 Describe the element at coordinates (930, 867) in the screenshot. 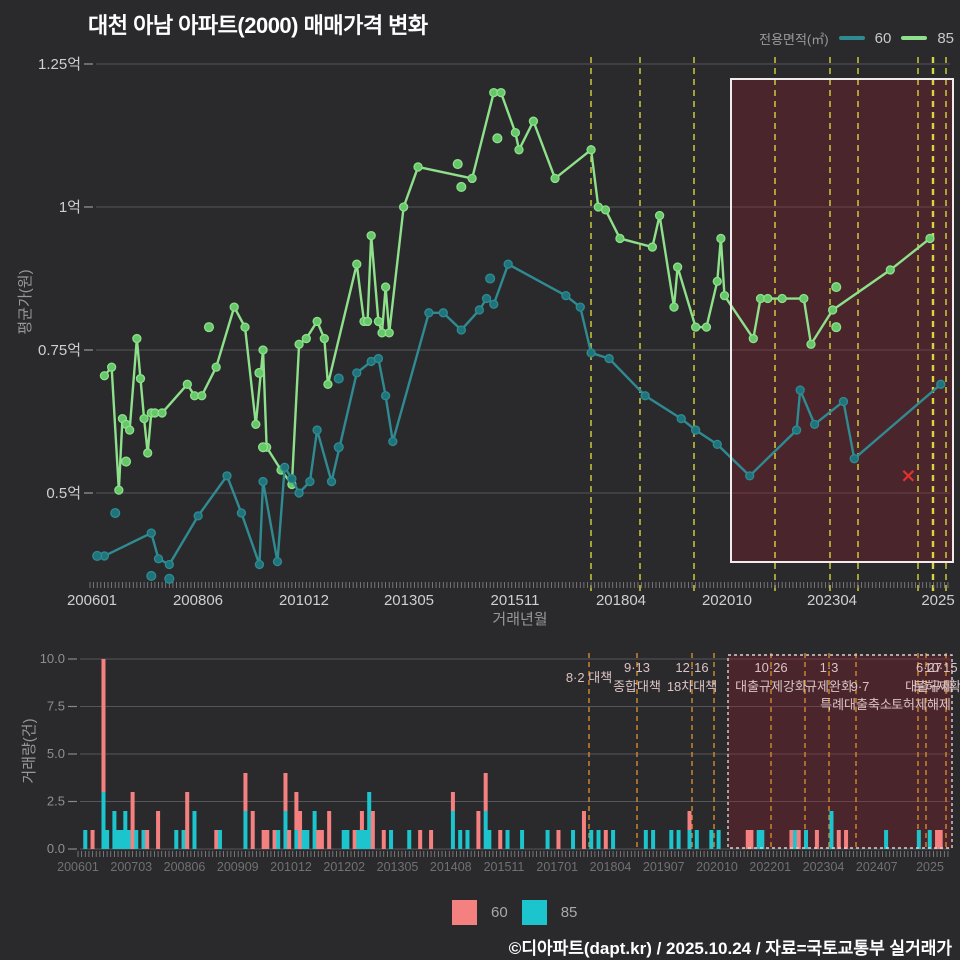

I see `volume-xtick-label: 2025` at that location.